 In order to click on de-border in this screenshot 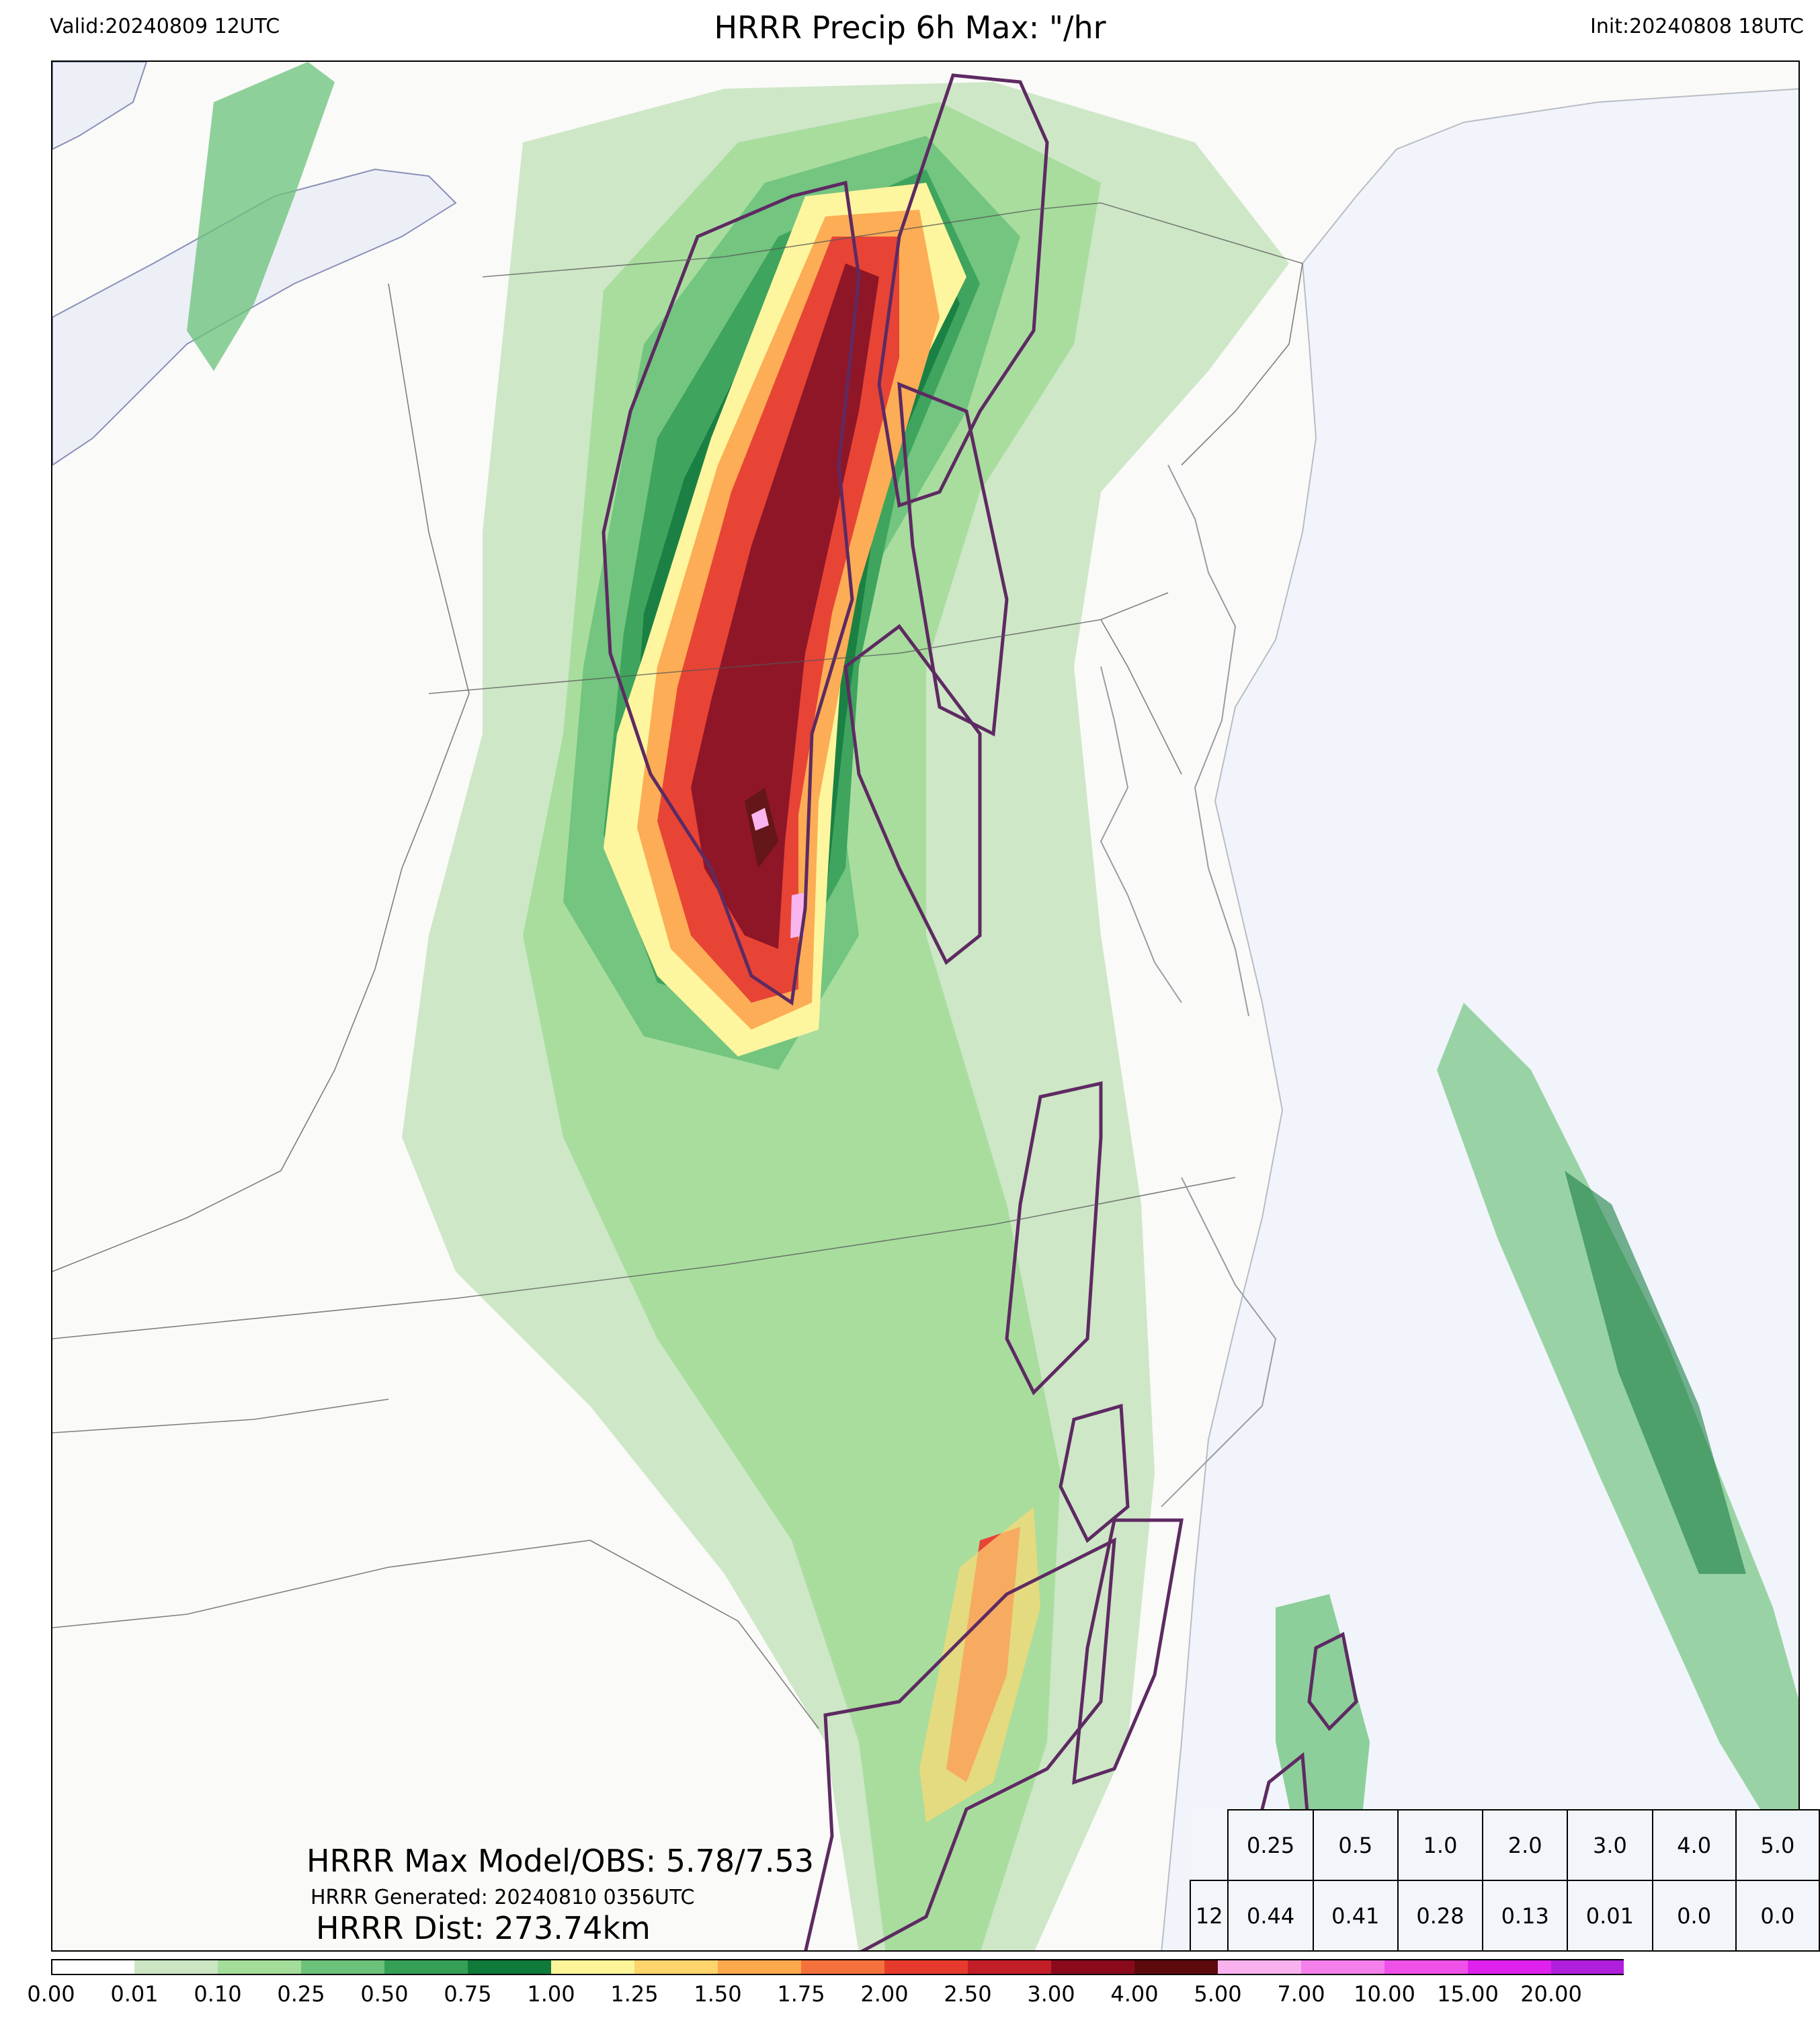, I will do `click(1141, 697)`.